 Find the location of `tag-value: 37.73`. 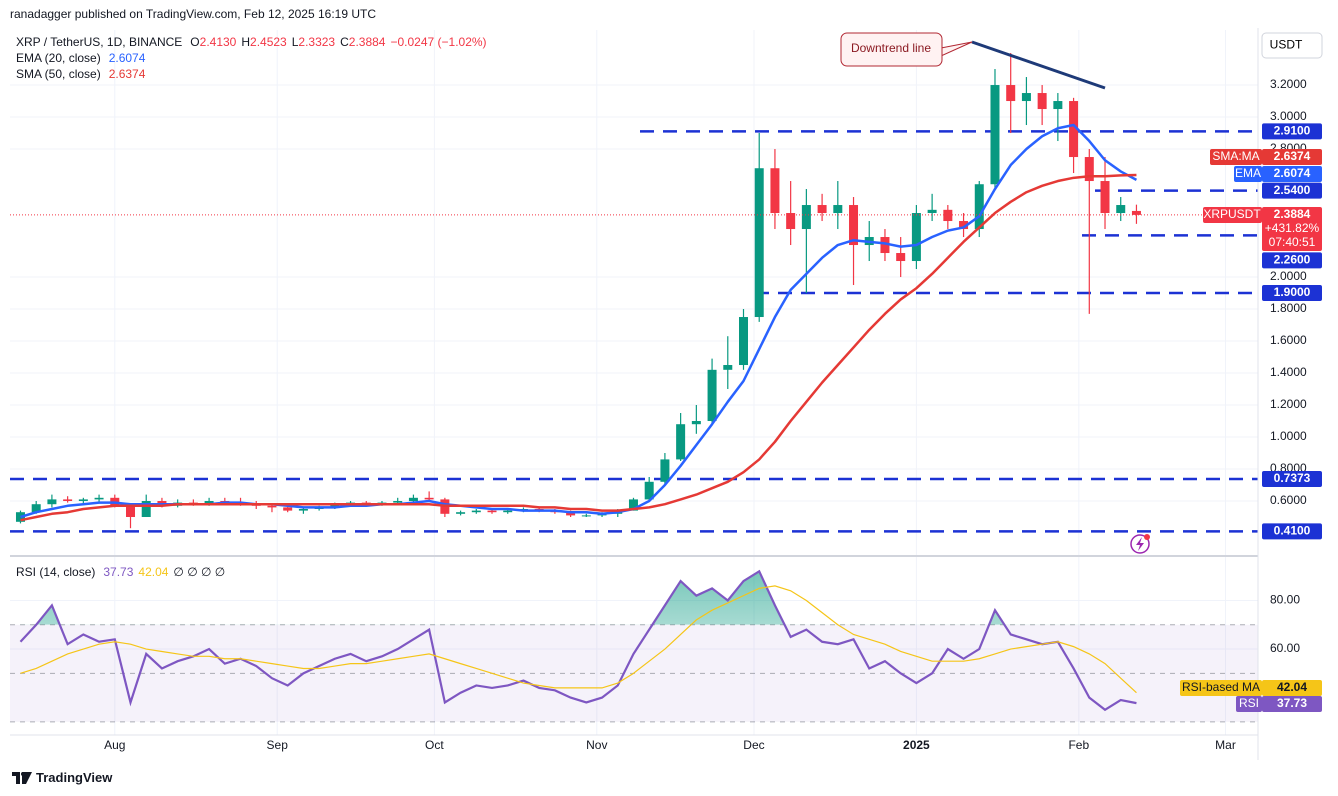

tag-value: 37.73 is located at coordinates (1292, 703).